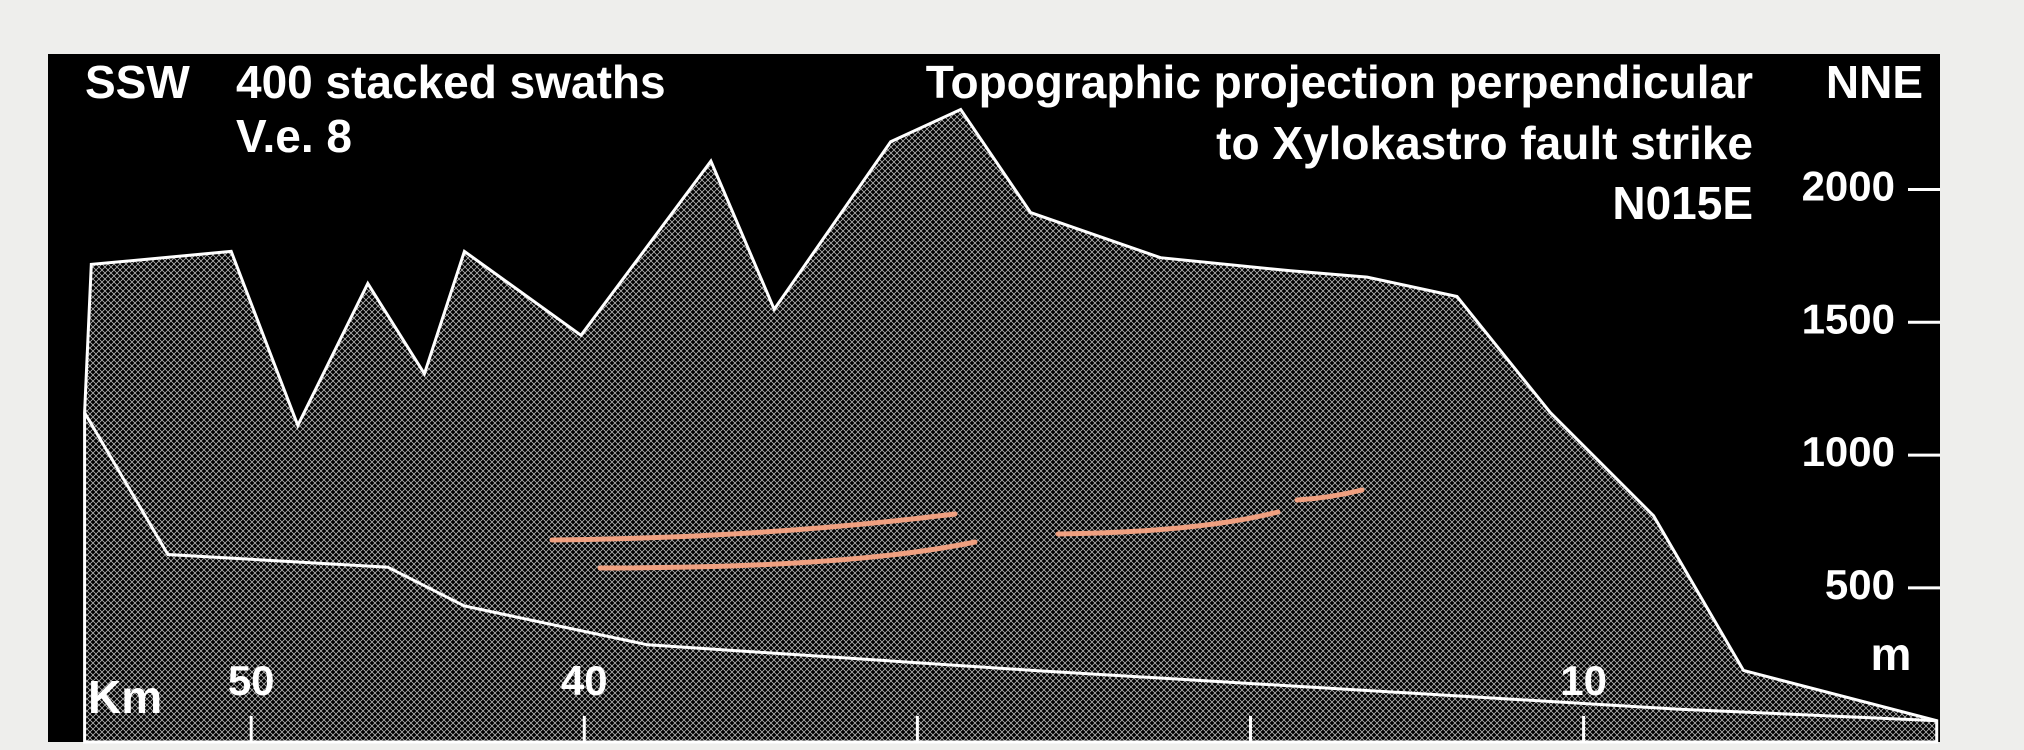  Describe the element at coordinates (451, 82) in the screenshot. I see `swath-label: 400 stacked swaths` at that location.